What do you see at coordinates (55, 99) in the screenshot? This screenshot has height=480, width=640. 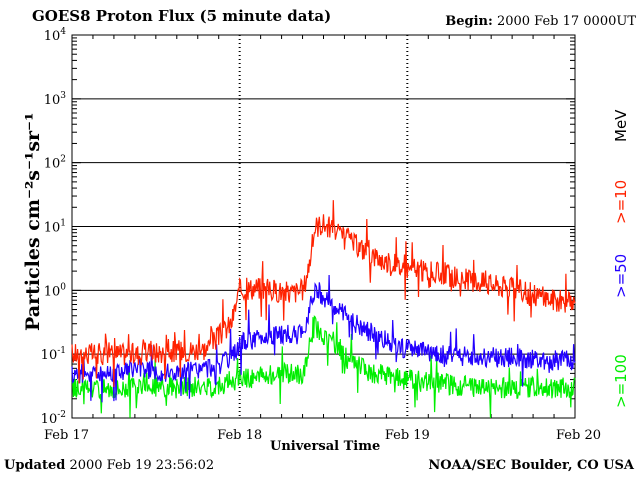 I see `y-tick-label: 10³` at bounding box center [55, 99].